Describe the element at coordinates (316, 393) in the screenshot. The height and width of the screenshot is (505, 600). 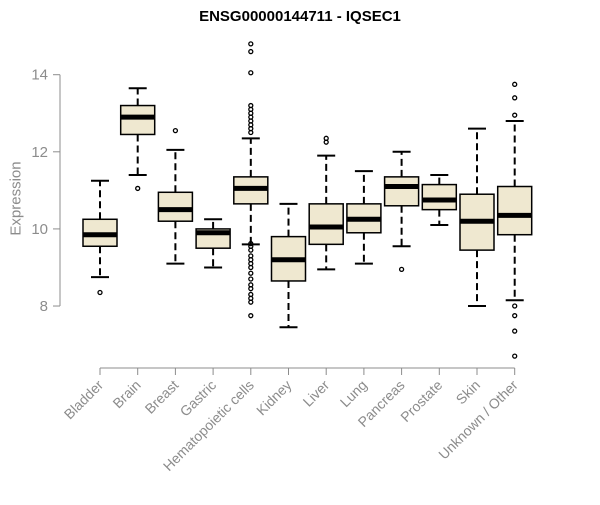
I see `x-tick-label: Liver` at that location.